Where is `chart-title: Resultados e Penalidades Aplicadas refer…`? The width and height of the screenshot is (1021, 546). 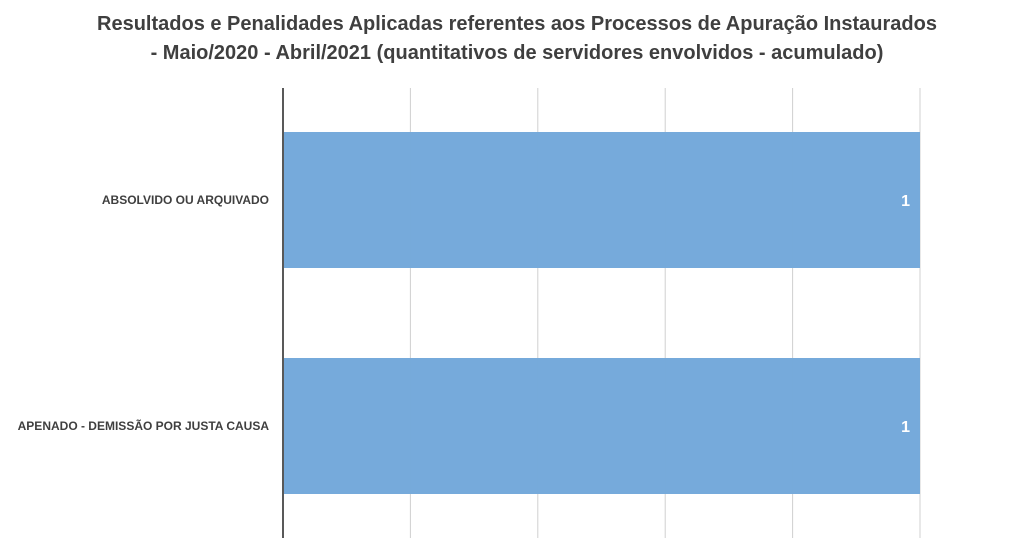 chart-title: Resultados e Penalidades Aplicadas refer… is located at coordinates (510, 39).